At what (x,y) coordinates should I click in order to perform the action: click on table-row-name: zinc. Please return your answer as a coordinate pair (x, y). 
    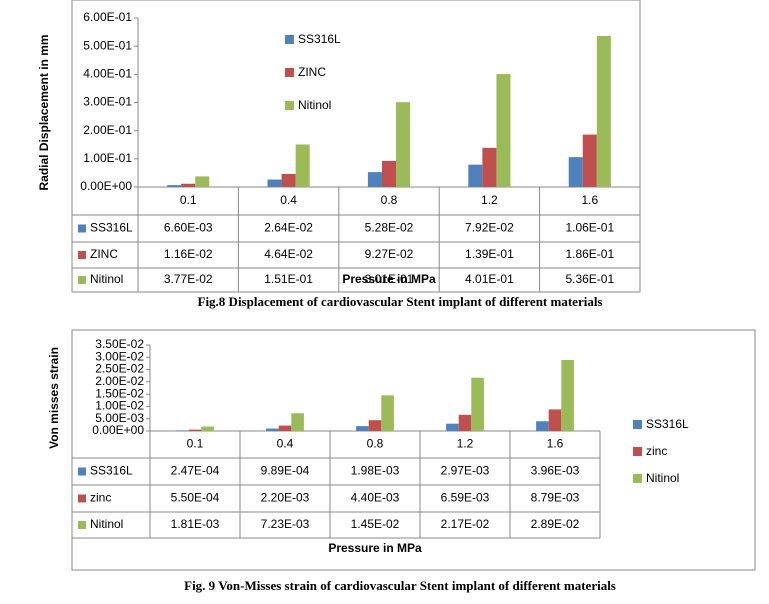
    Looking at the image, I should click on (100, 498).